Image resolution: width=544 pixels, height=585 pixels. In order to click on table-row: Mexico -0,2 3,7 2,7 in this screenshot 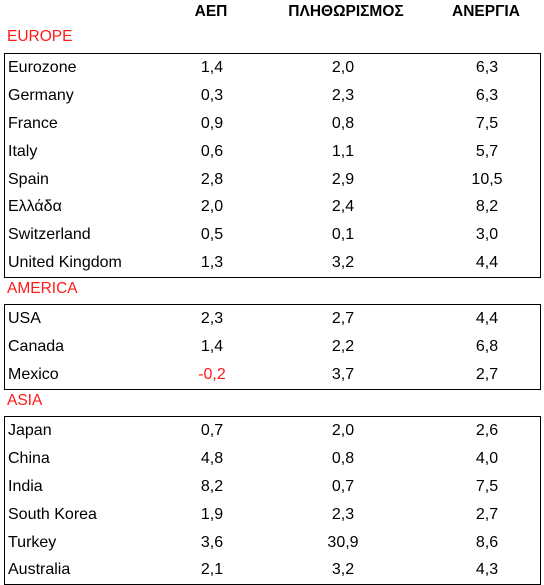, I will do `click(272, 375)`.